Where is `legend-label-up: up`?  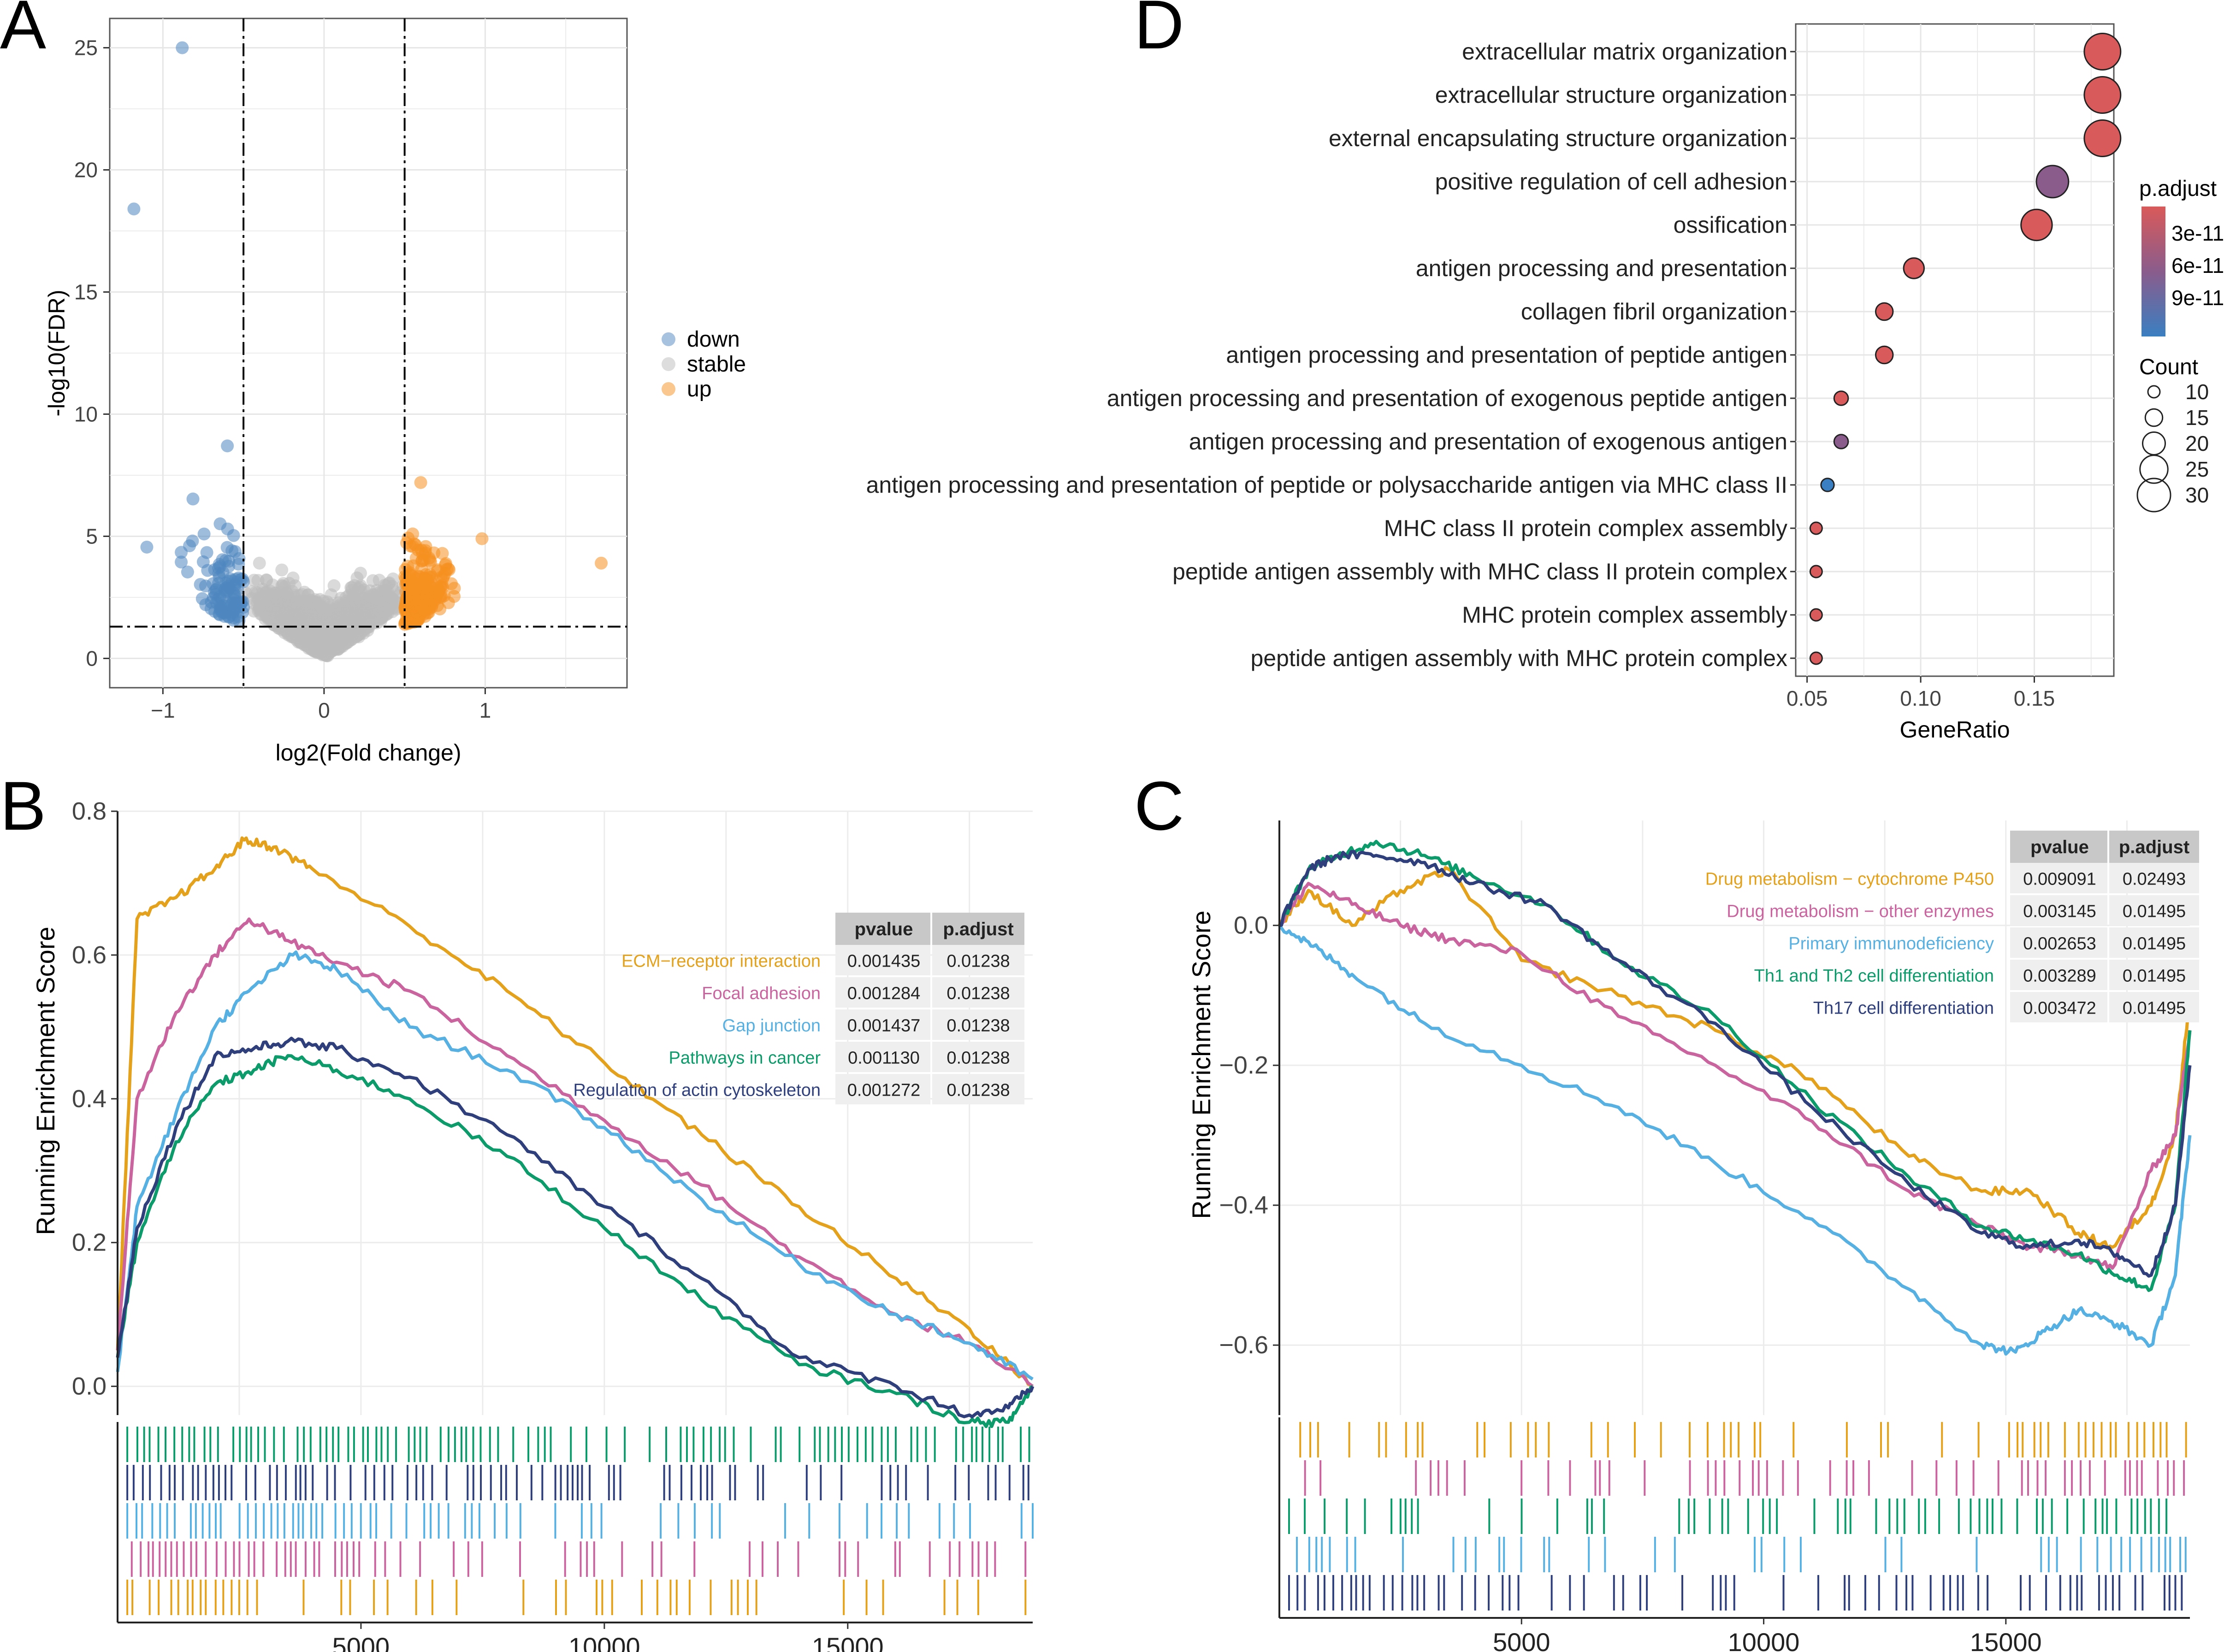 legend-label-up: up is located at coordinates (699, 389).